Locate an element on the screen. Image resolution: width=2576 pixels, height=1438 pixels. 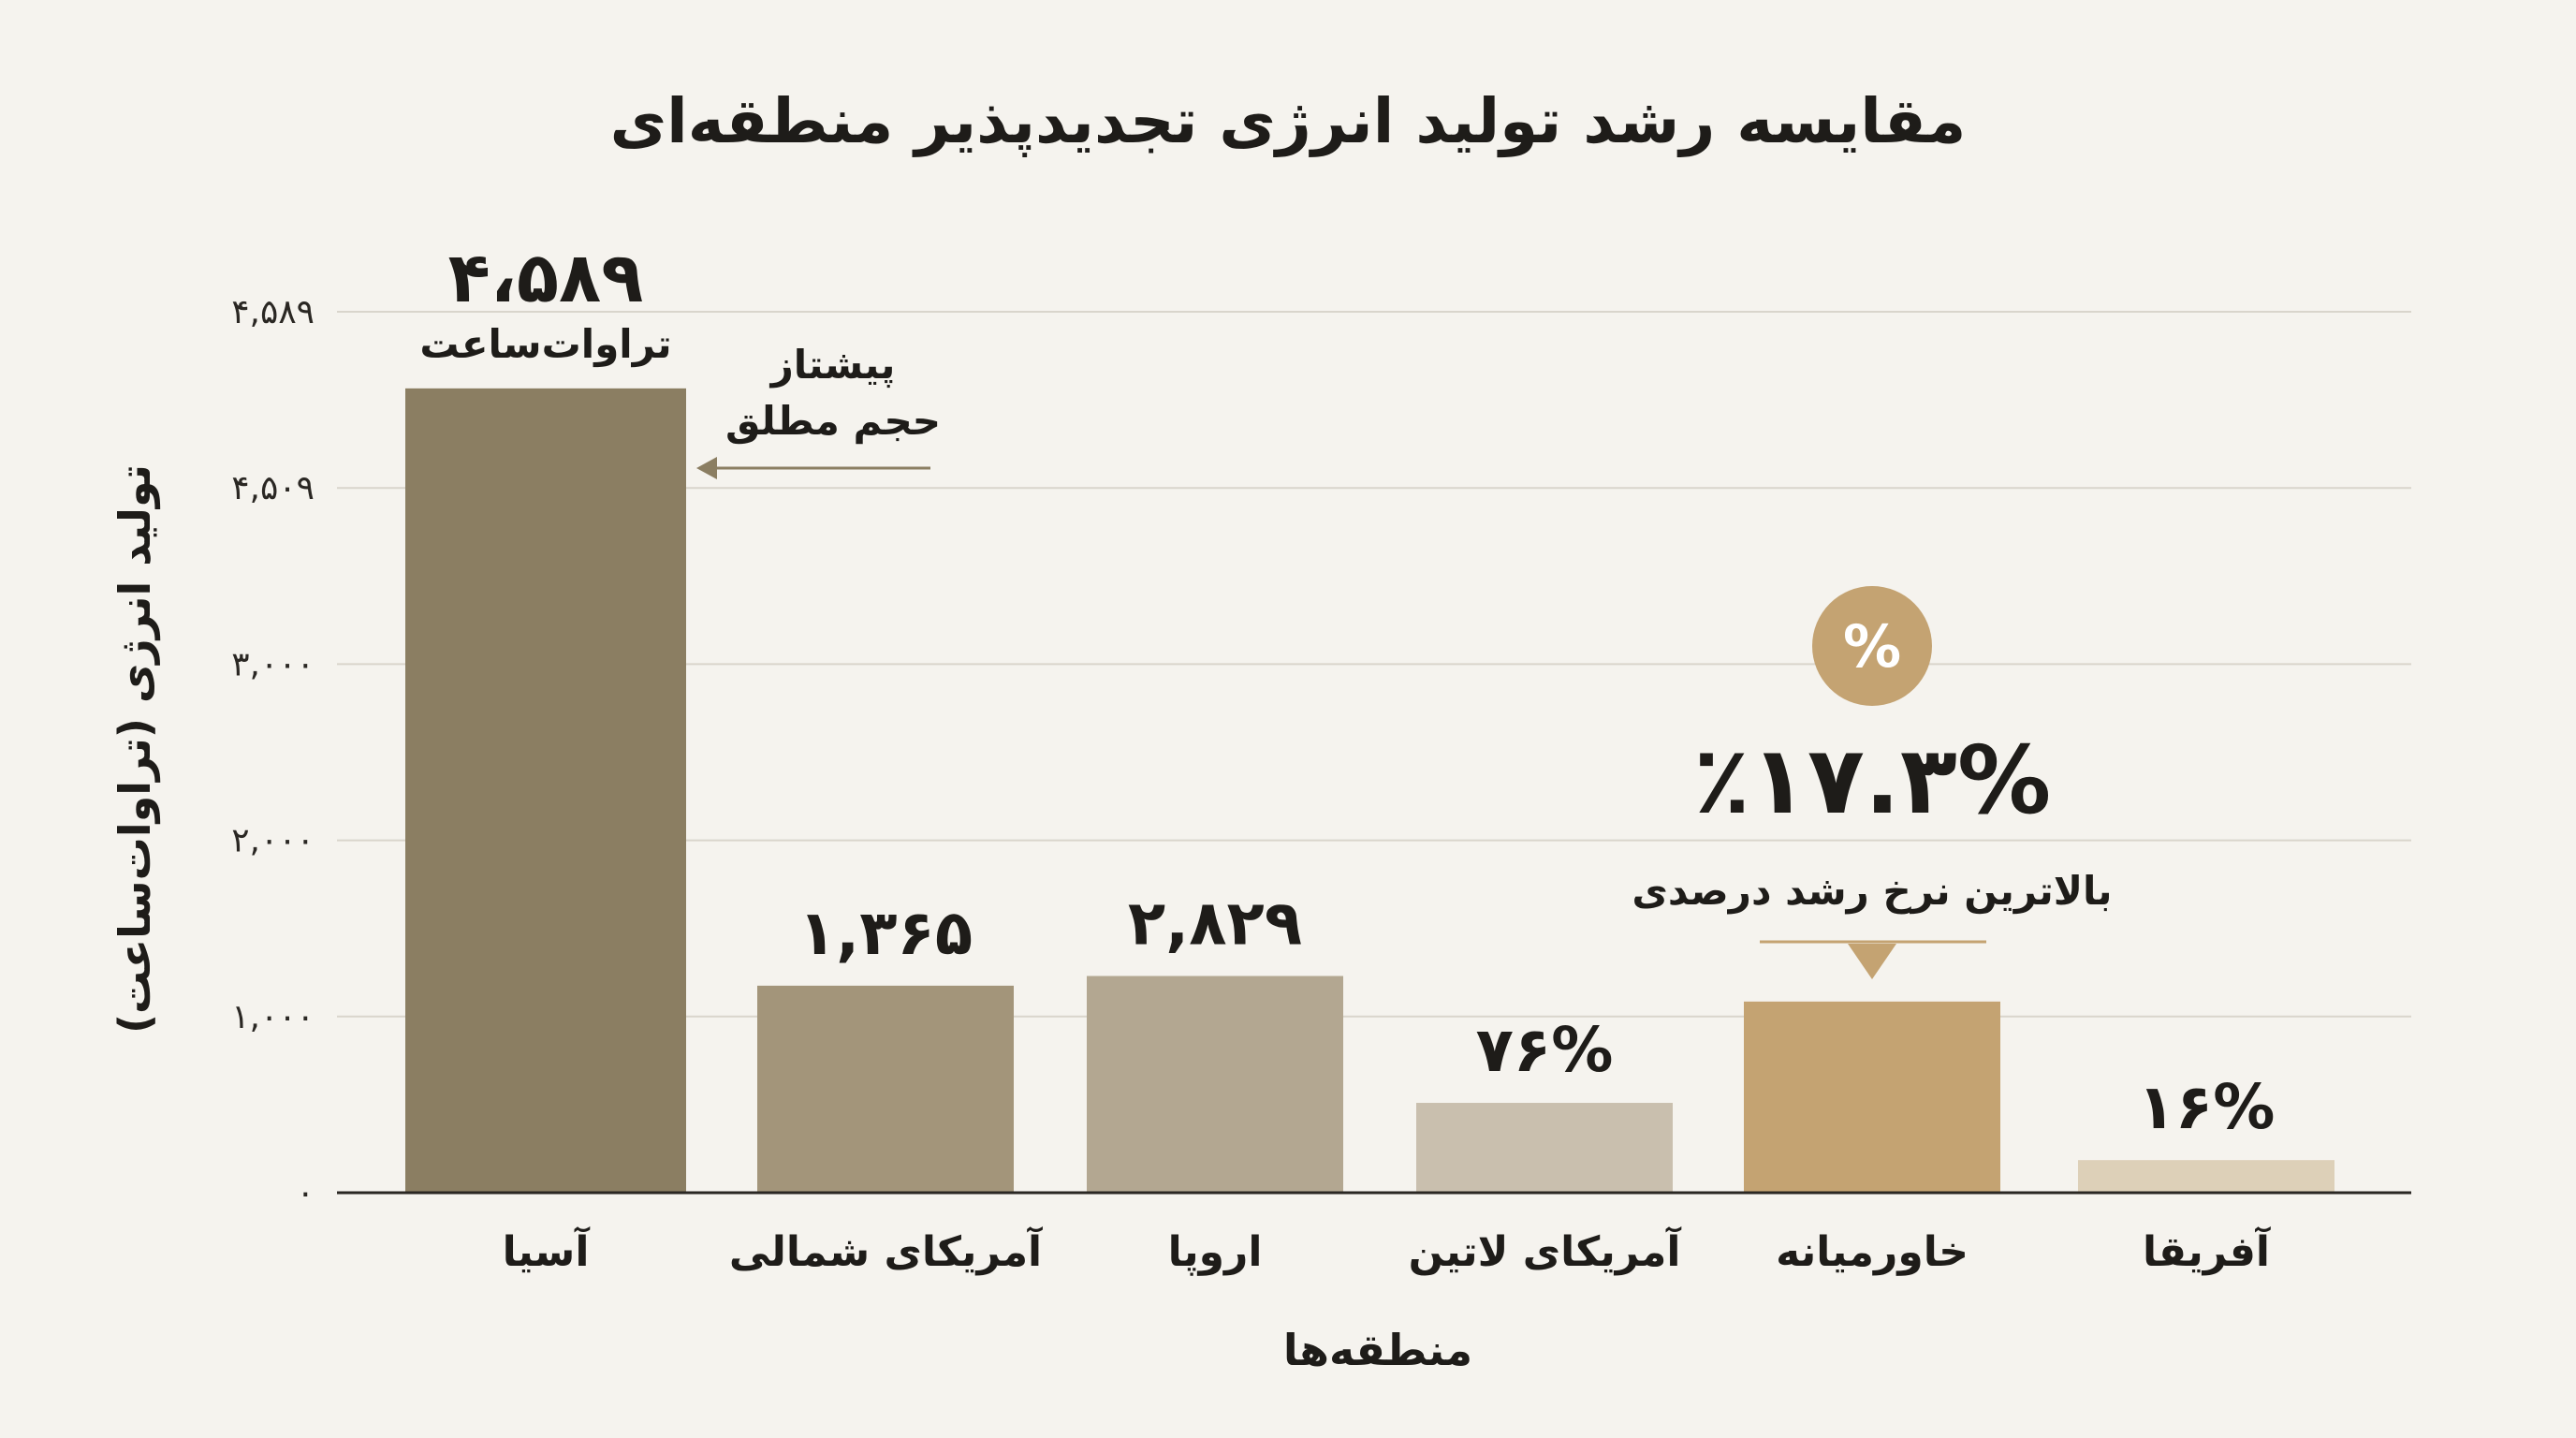
growth-pointer-icon is located at coordinates (1872, 961).